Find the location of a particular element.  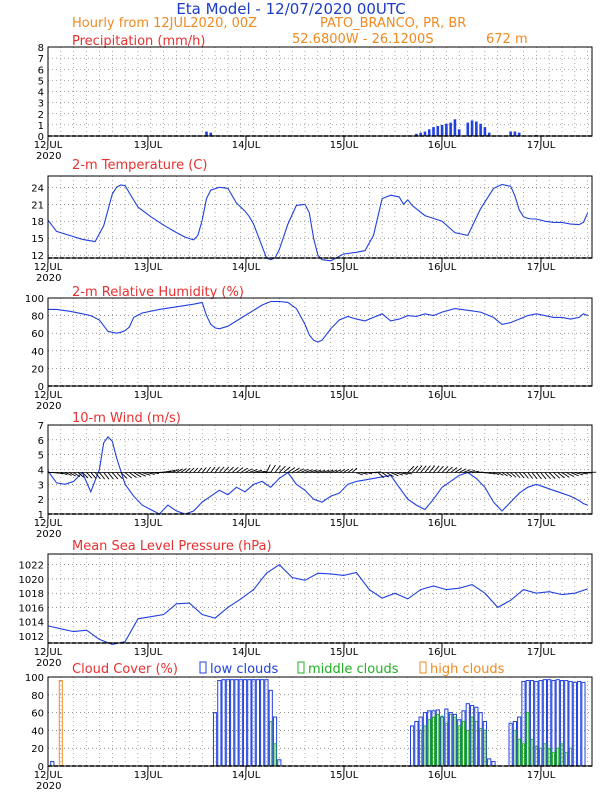

y-tick-label: 1016 is located at coordinates (31, 608).